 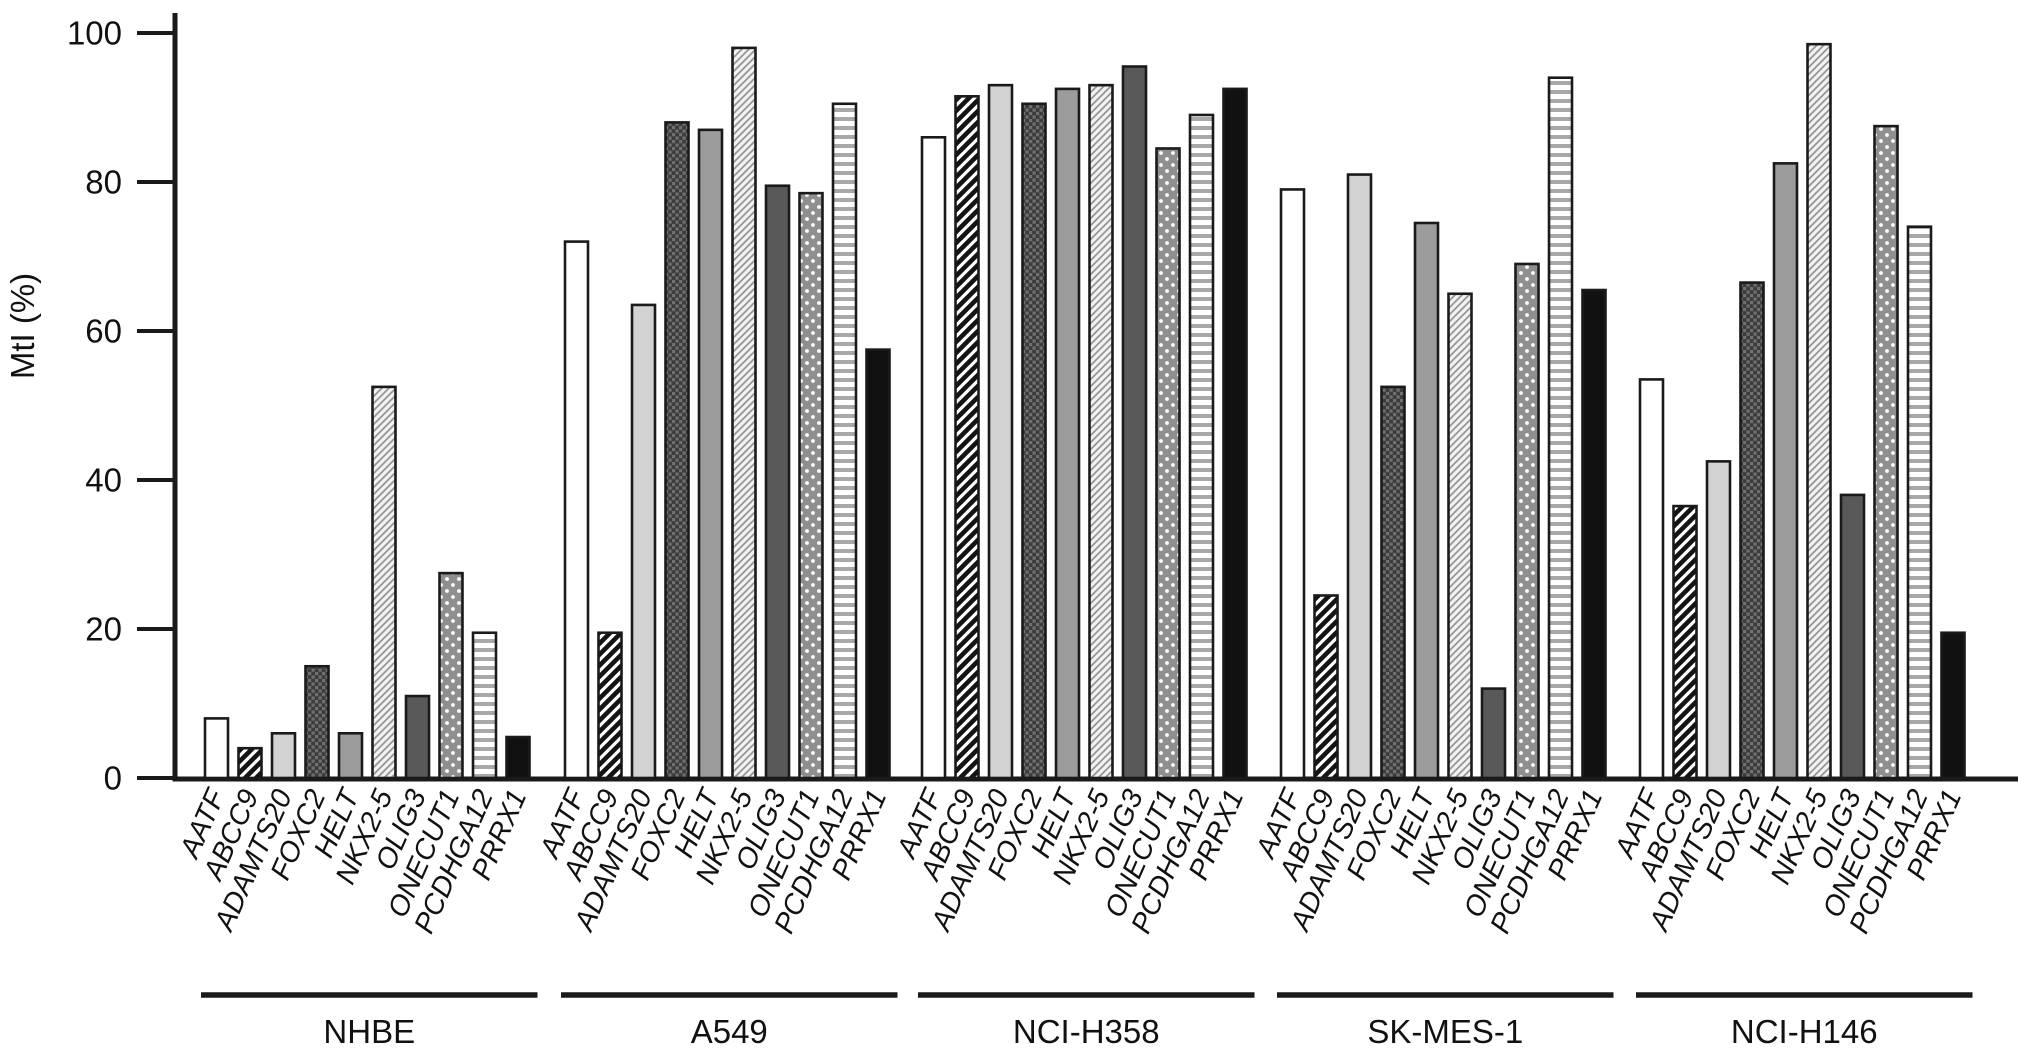 I want to click on bar-SK-MES-1-ABCC9, so click(x=1326, y=687).